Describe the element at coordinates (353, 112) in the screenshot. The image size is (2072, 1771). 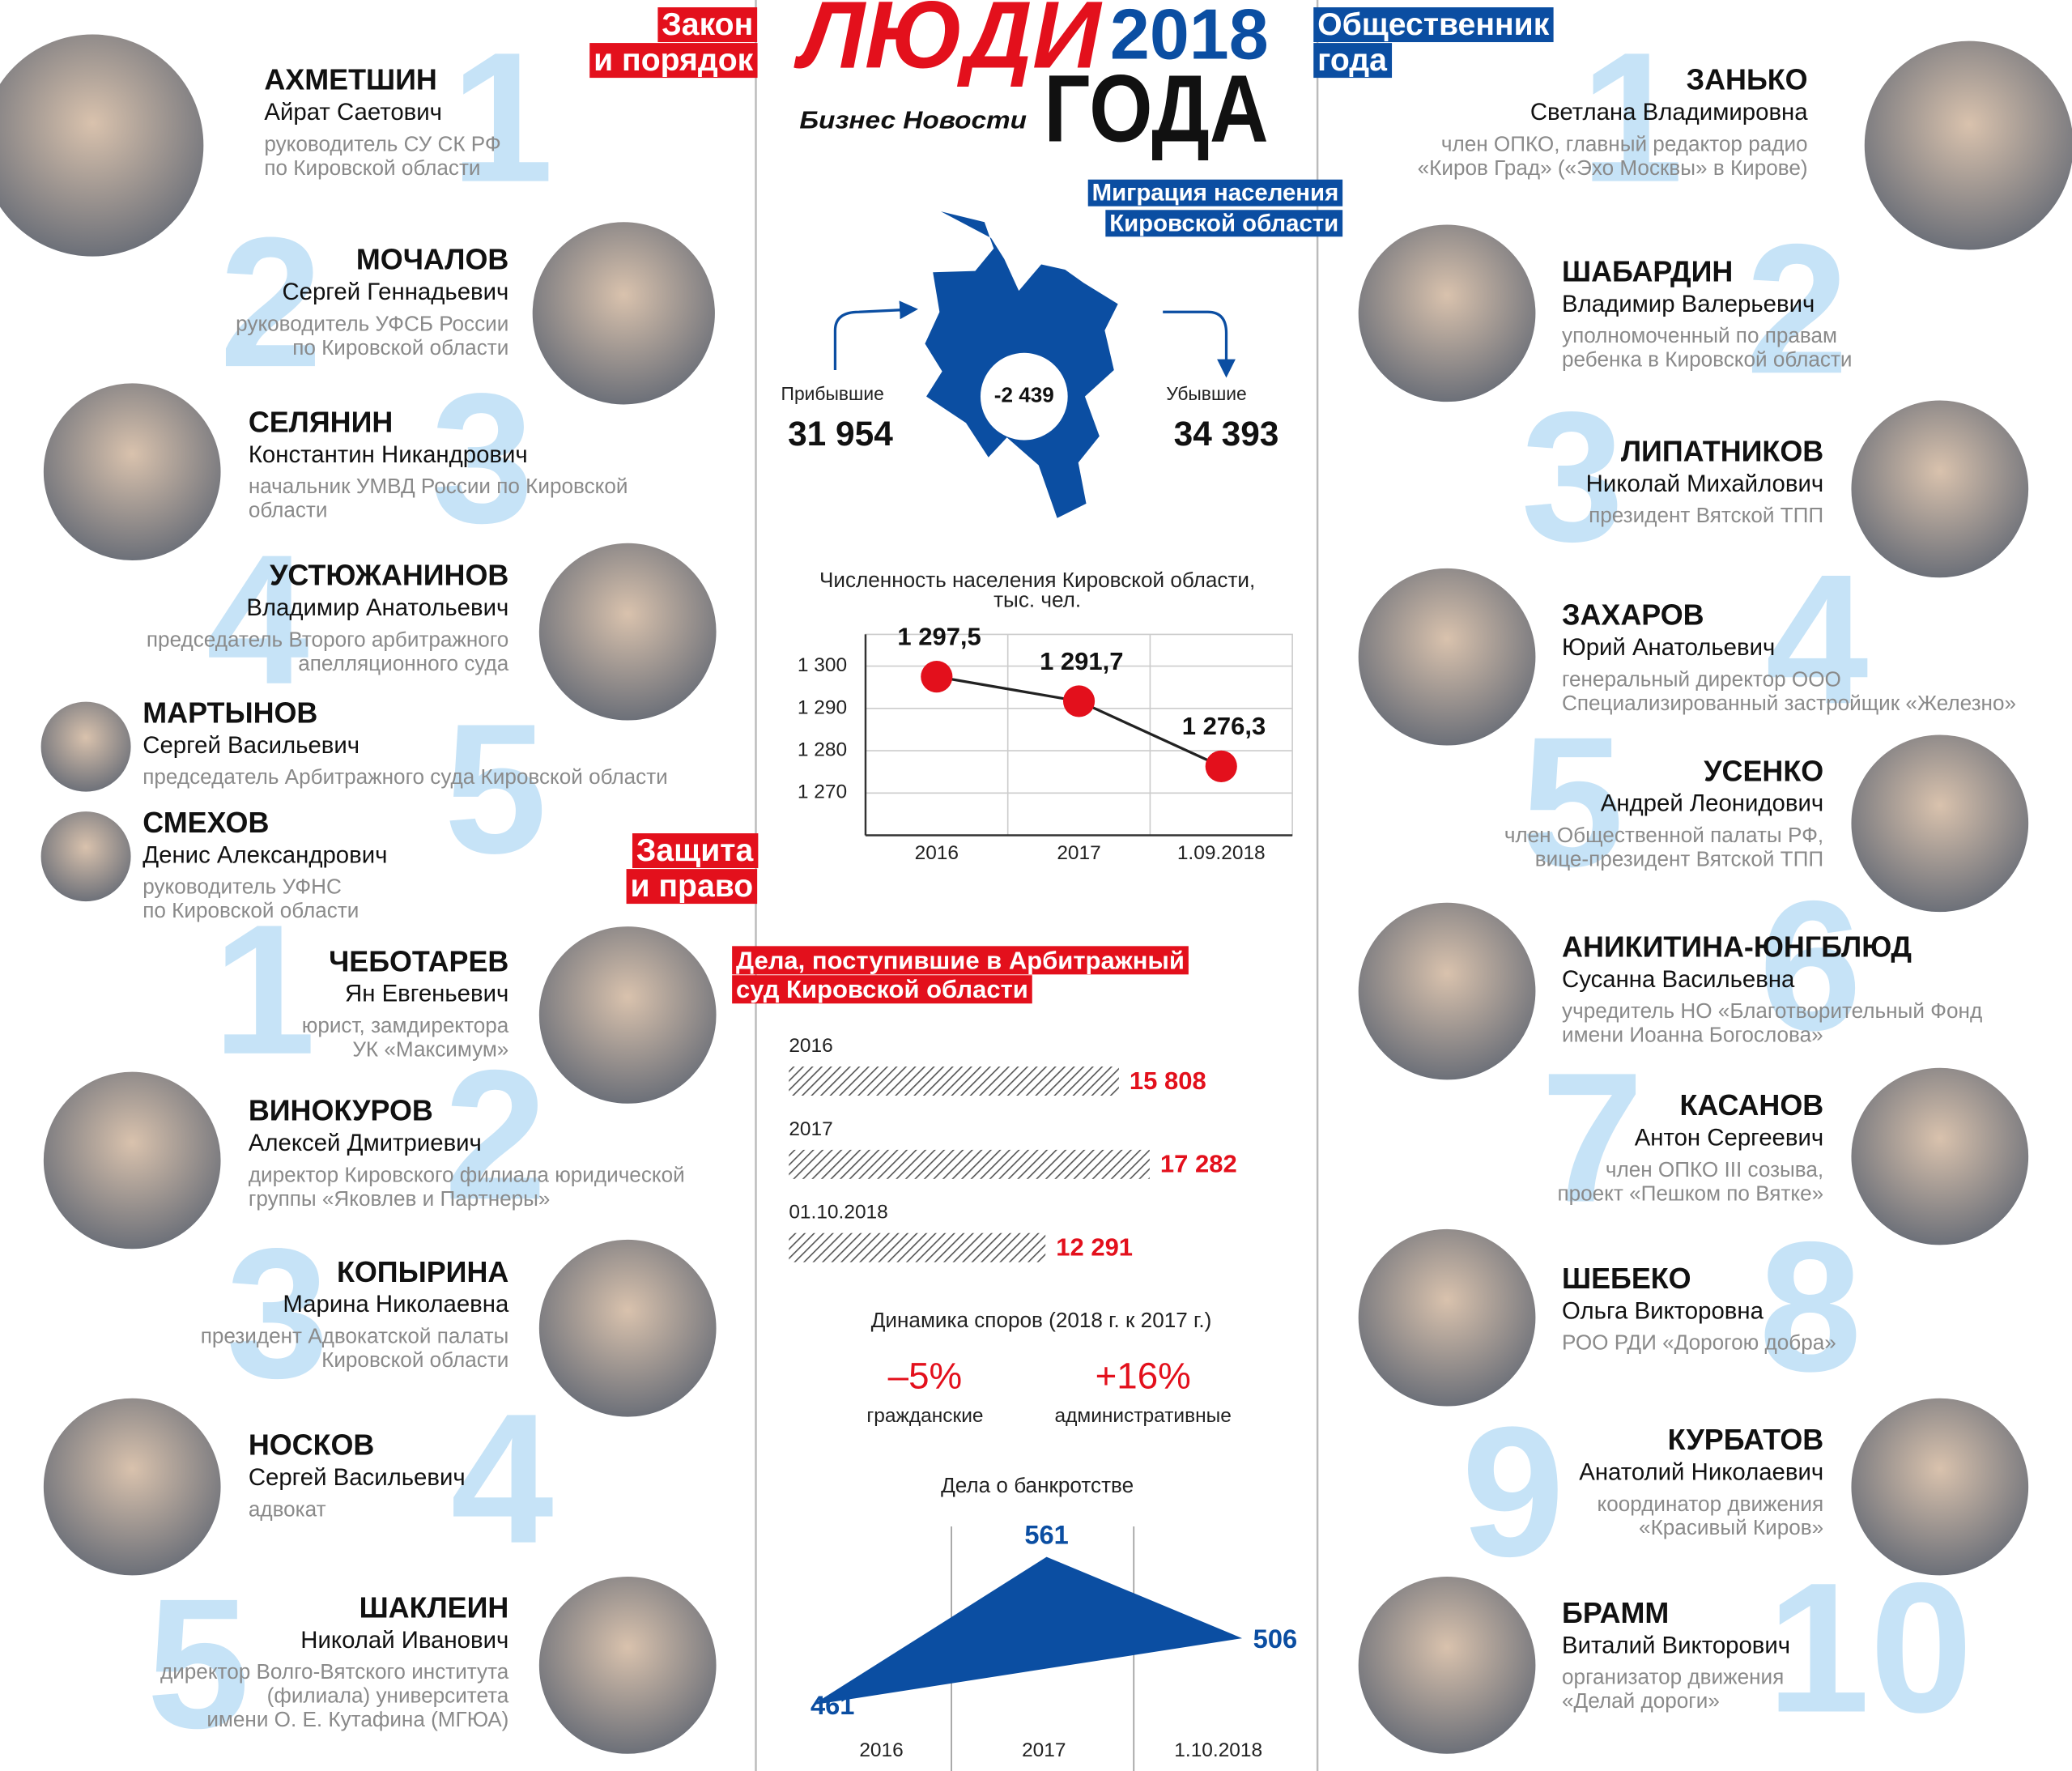
I see `person-name: Айрат Саетович` at that location.